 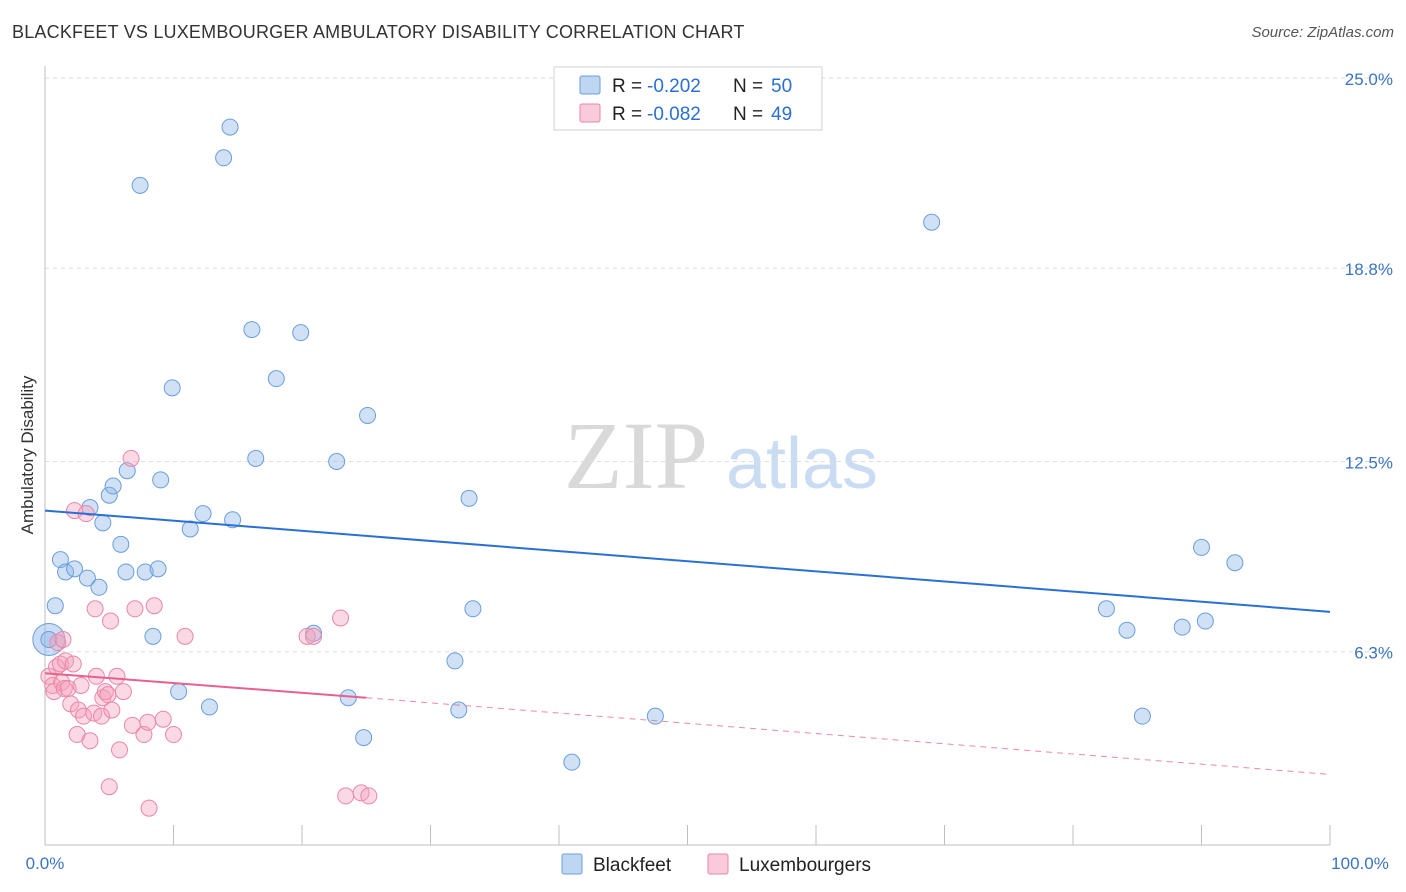 I want to click on luxembourger-points, so click(x=209, y=633).